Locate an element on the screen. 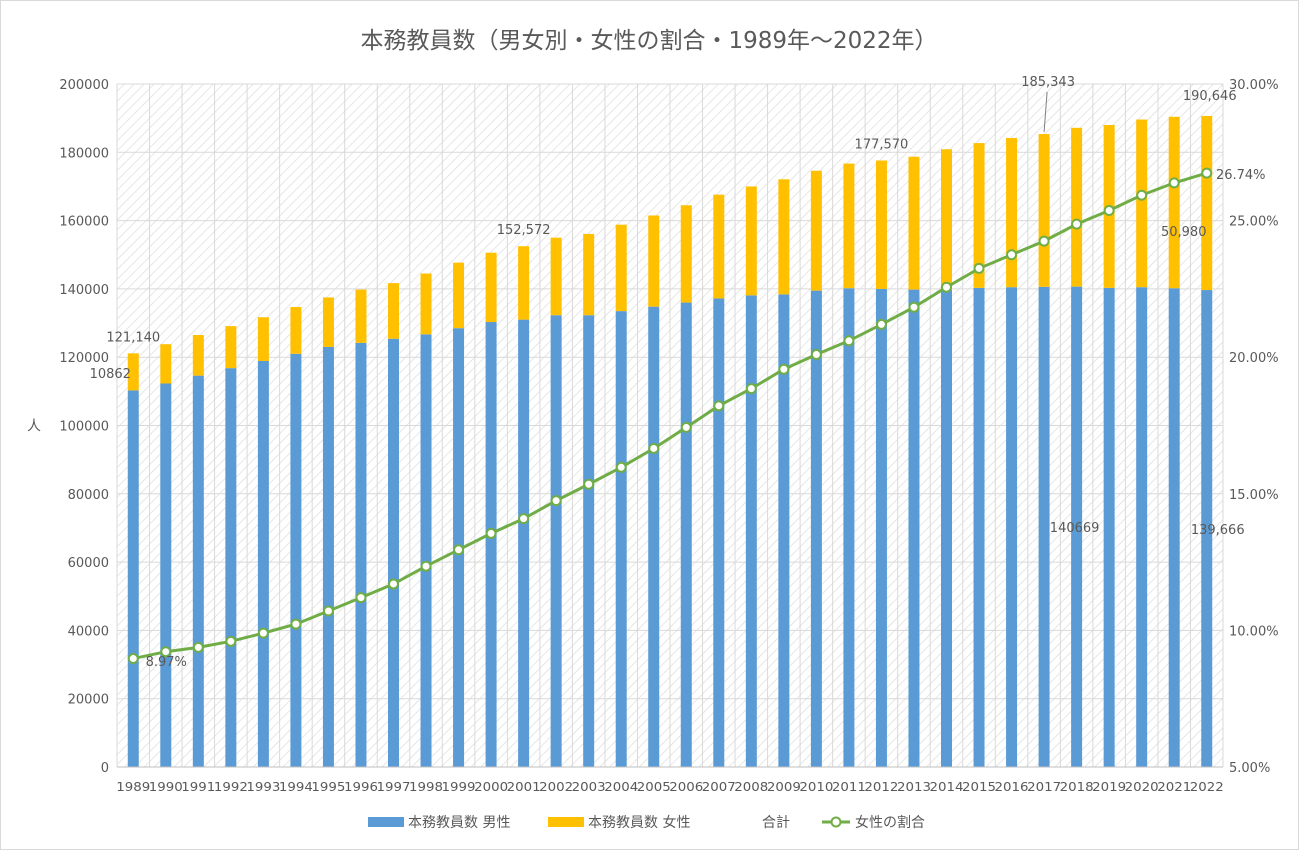 This screenshot has height=850, width=1299. y-tick-label: 0 is located at coordinates (105, 768).